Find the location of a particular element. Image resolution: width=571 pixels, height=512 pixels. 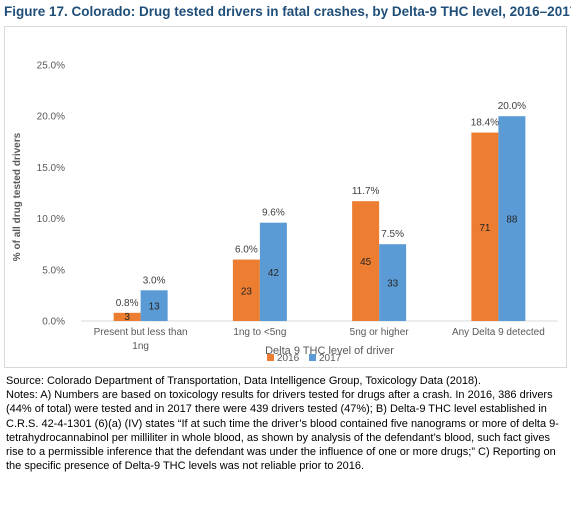

bar-value-label: 20.0% is located at coordinates (512, 106).